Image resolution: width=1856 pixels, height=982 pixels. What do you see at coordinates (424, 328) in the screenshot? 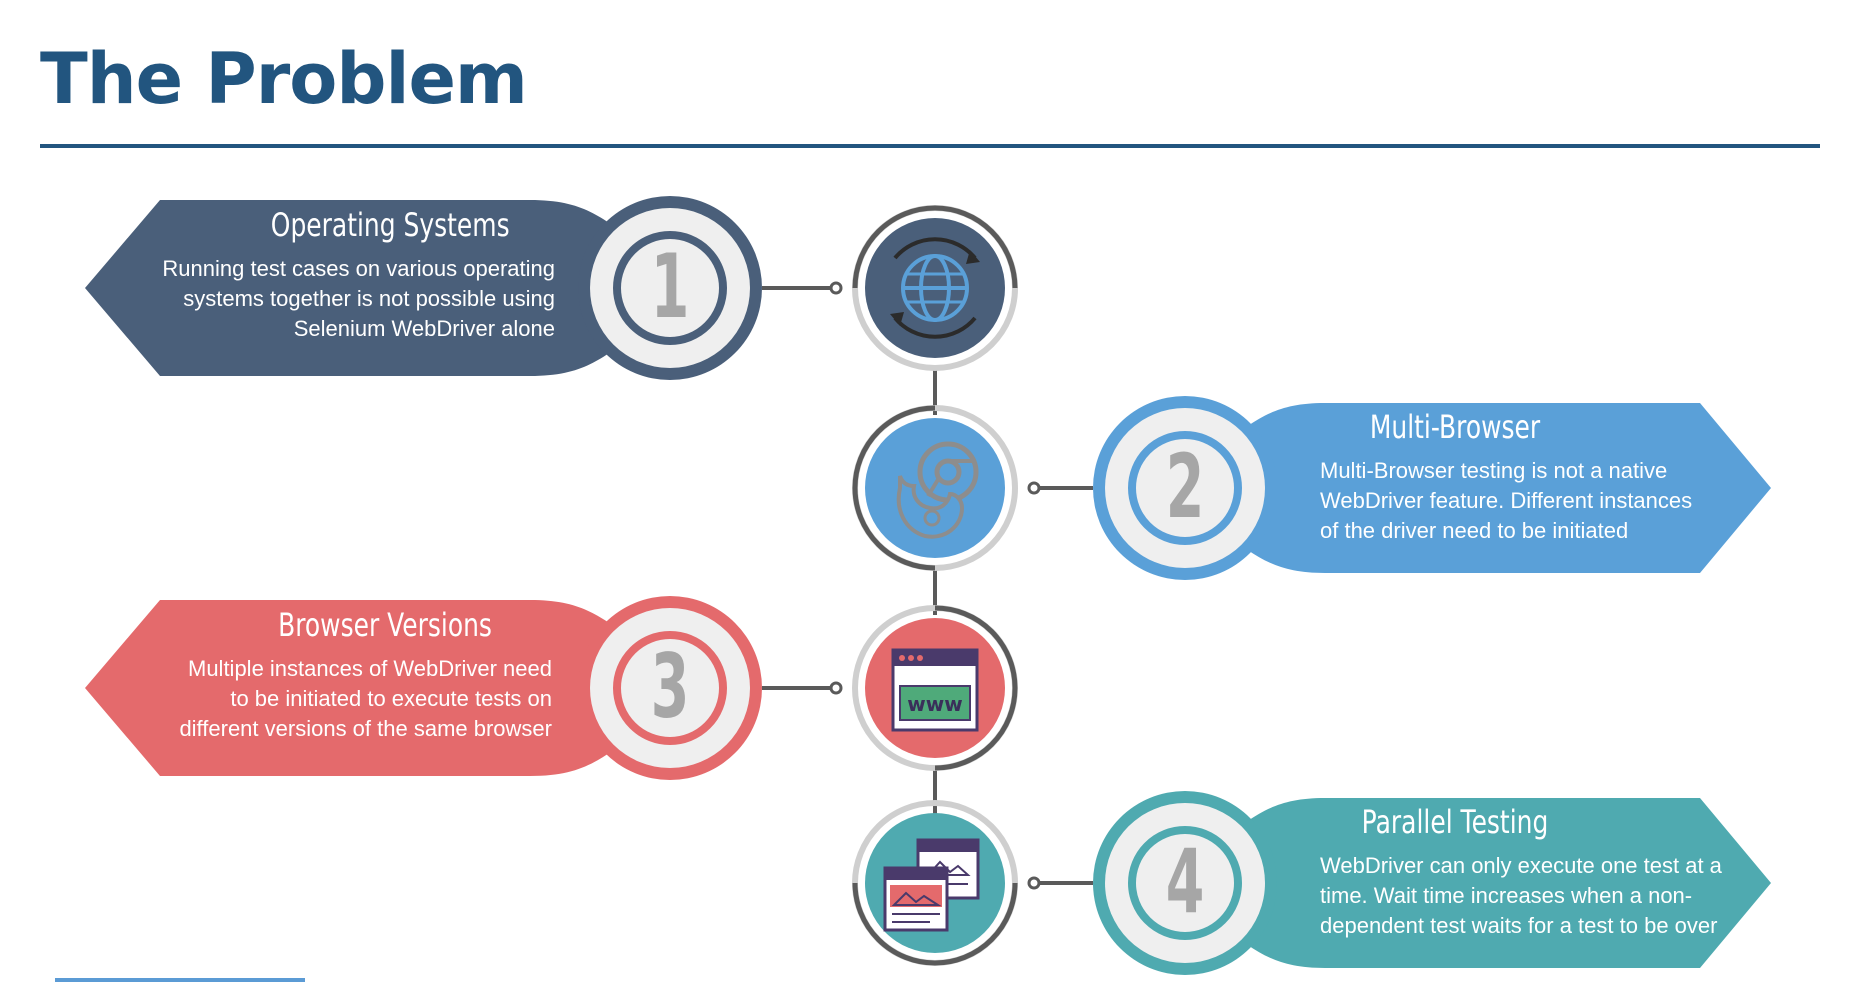
I see `item-1-desc-line: Selenium WebDriver alone` at bounding box center [424, 328].